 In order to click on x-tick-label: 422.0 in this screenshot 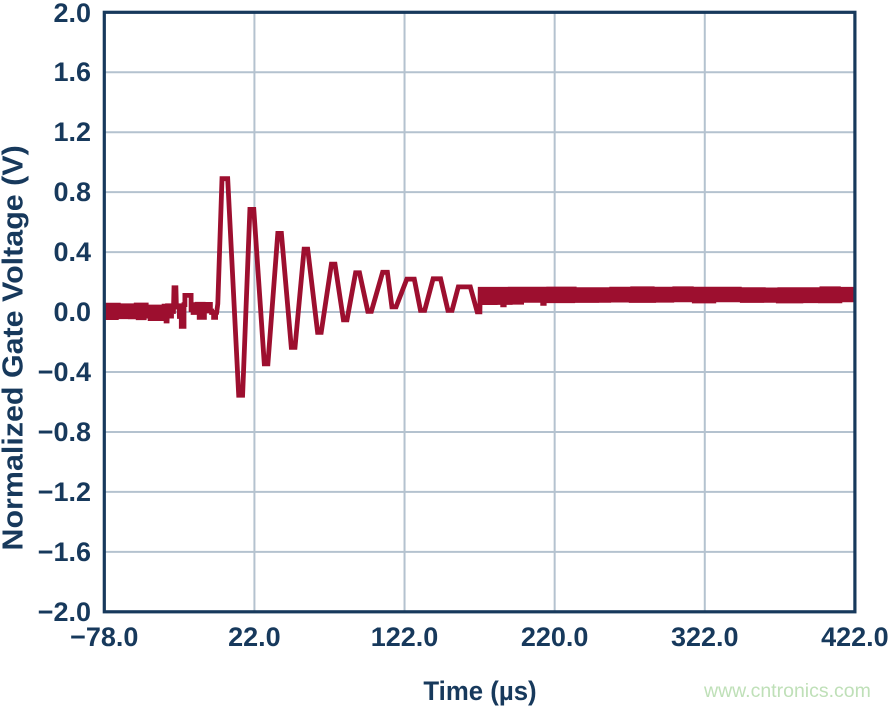, I will do `click(854, 637)`.